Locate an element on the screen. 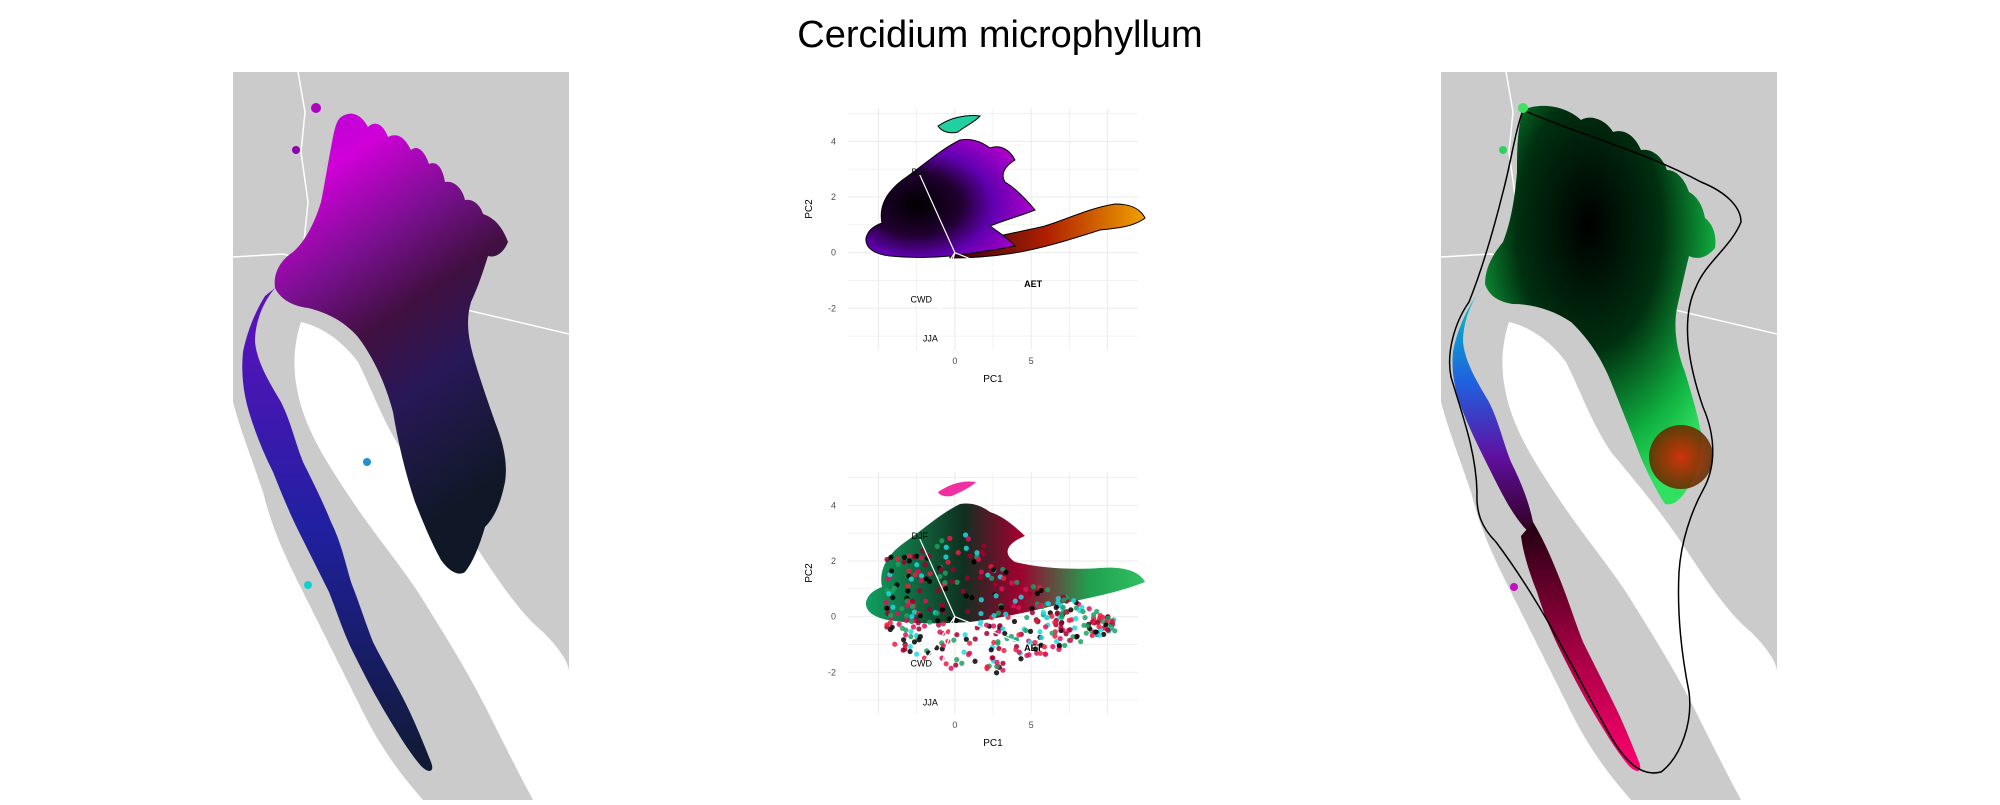  hotspot is located at coordinates (1681, 457).